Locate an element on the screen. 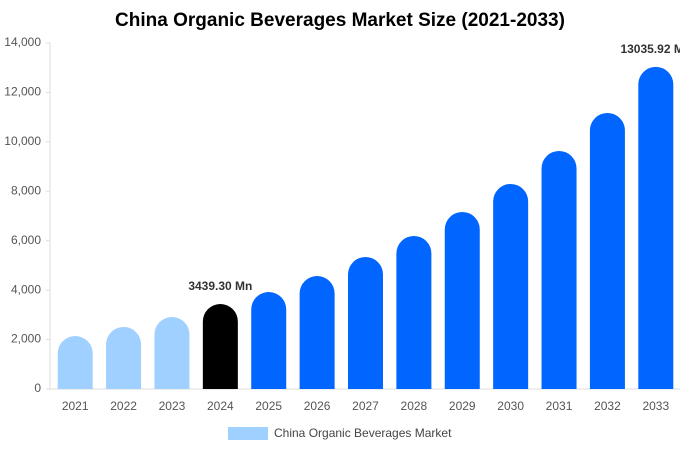 Image resolution: width=680 pixels, height=450 pixels. x-tick-label: 2027 is located at coordinates (365, 406).